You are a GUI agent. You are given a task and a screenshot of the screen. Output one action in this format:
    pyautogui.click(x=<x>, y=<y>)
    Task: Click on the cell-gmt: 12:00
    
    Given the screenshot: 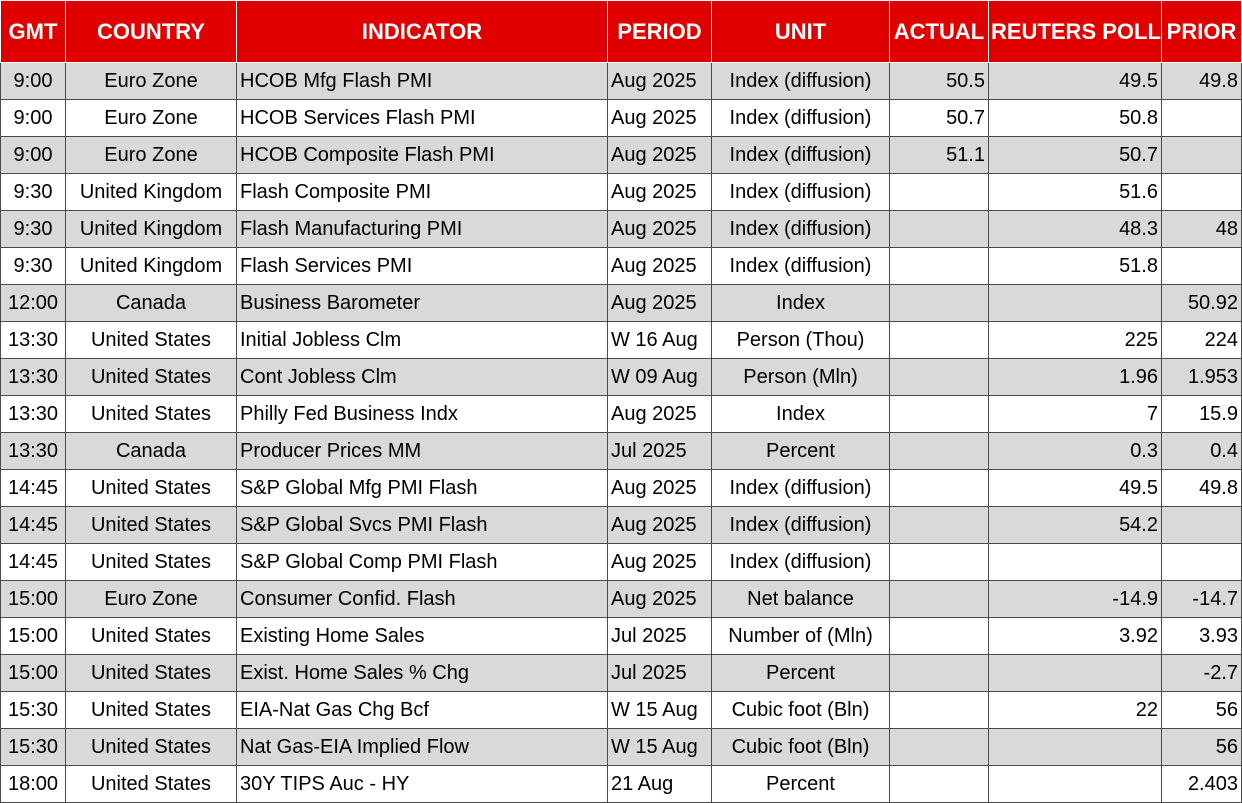 What is the action you would take?
    pyautogui.click(x=33, y=303)
    